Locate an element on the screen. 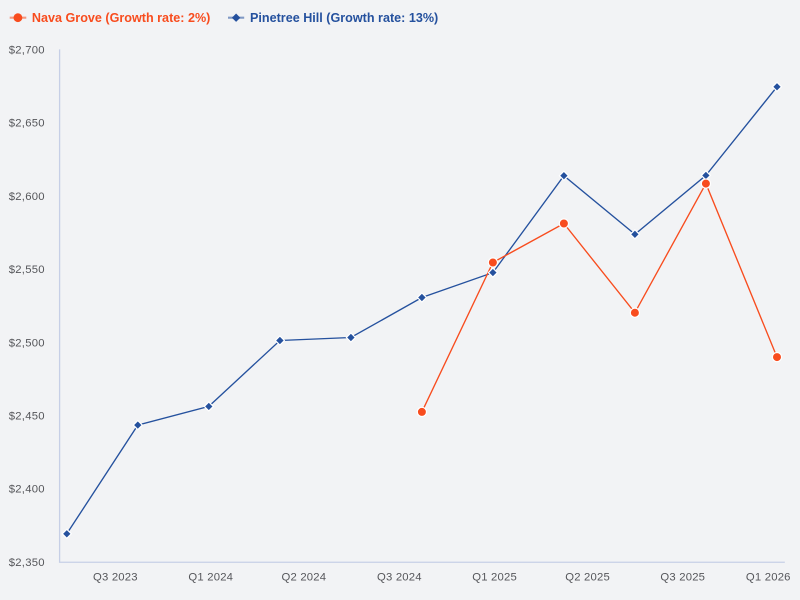 This screenshot has height=600, width=800. svg-text: $2,550 is located at coordinates (27, 270).